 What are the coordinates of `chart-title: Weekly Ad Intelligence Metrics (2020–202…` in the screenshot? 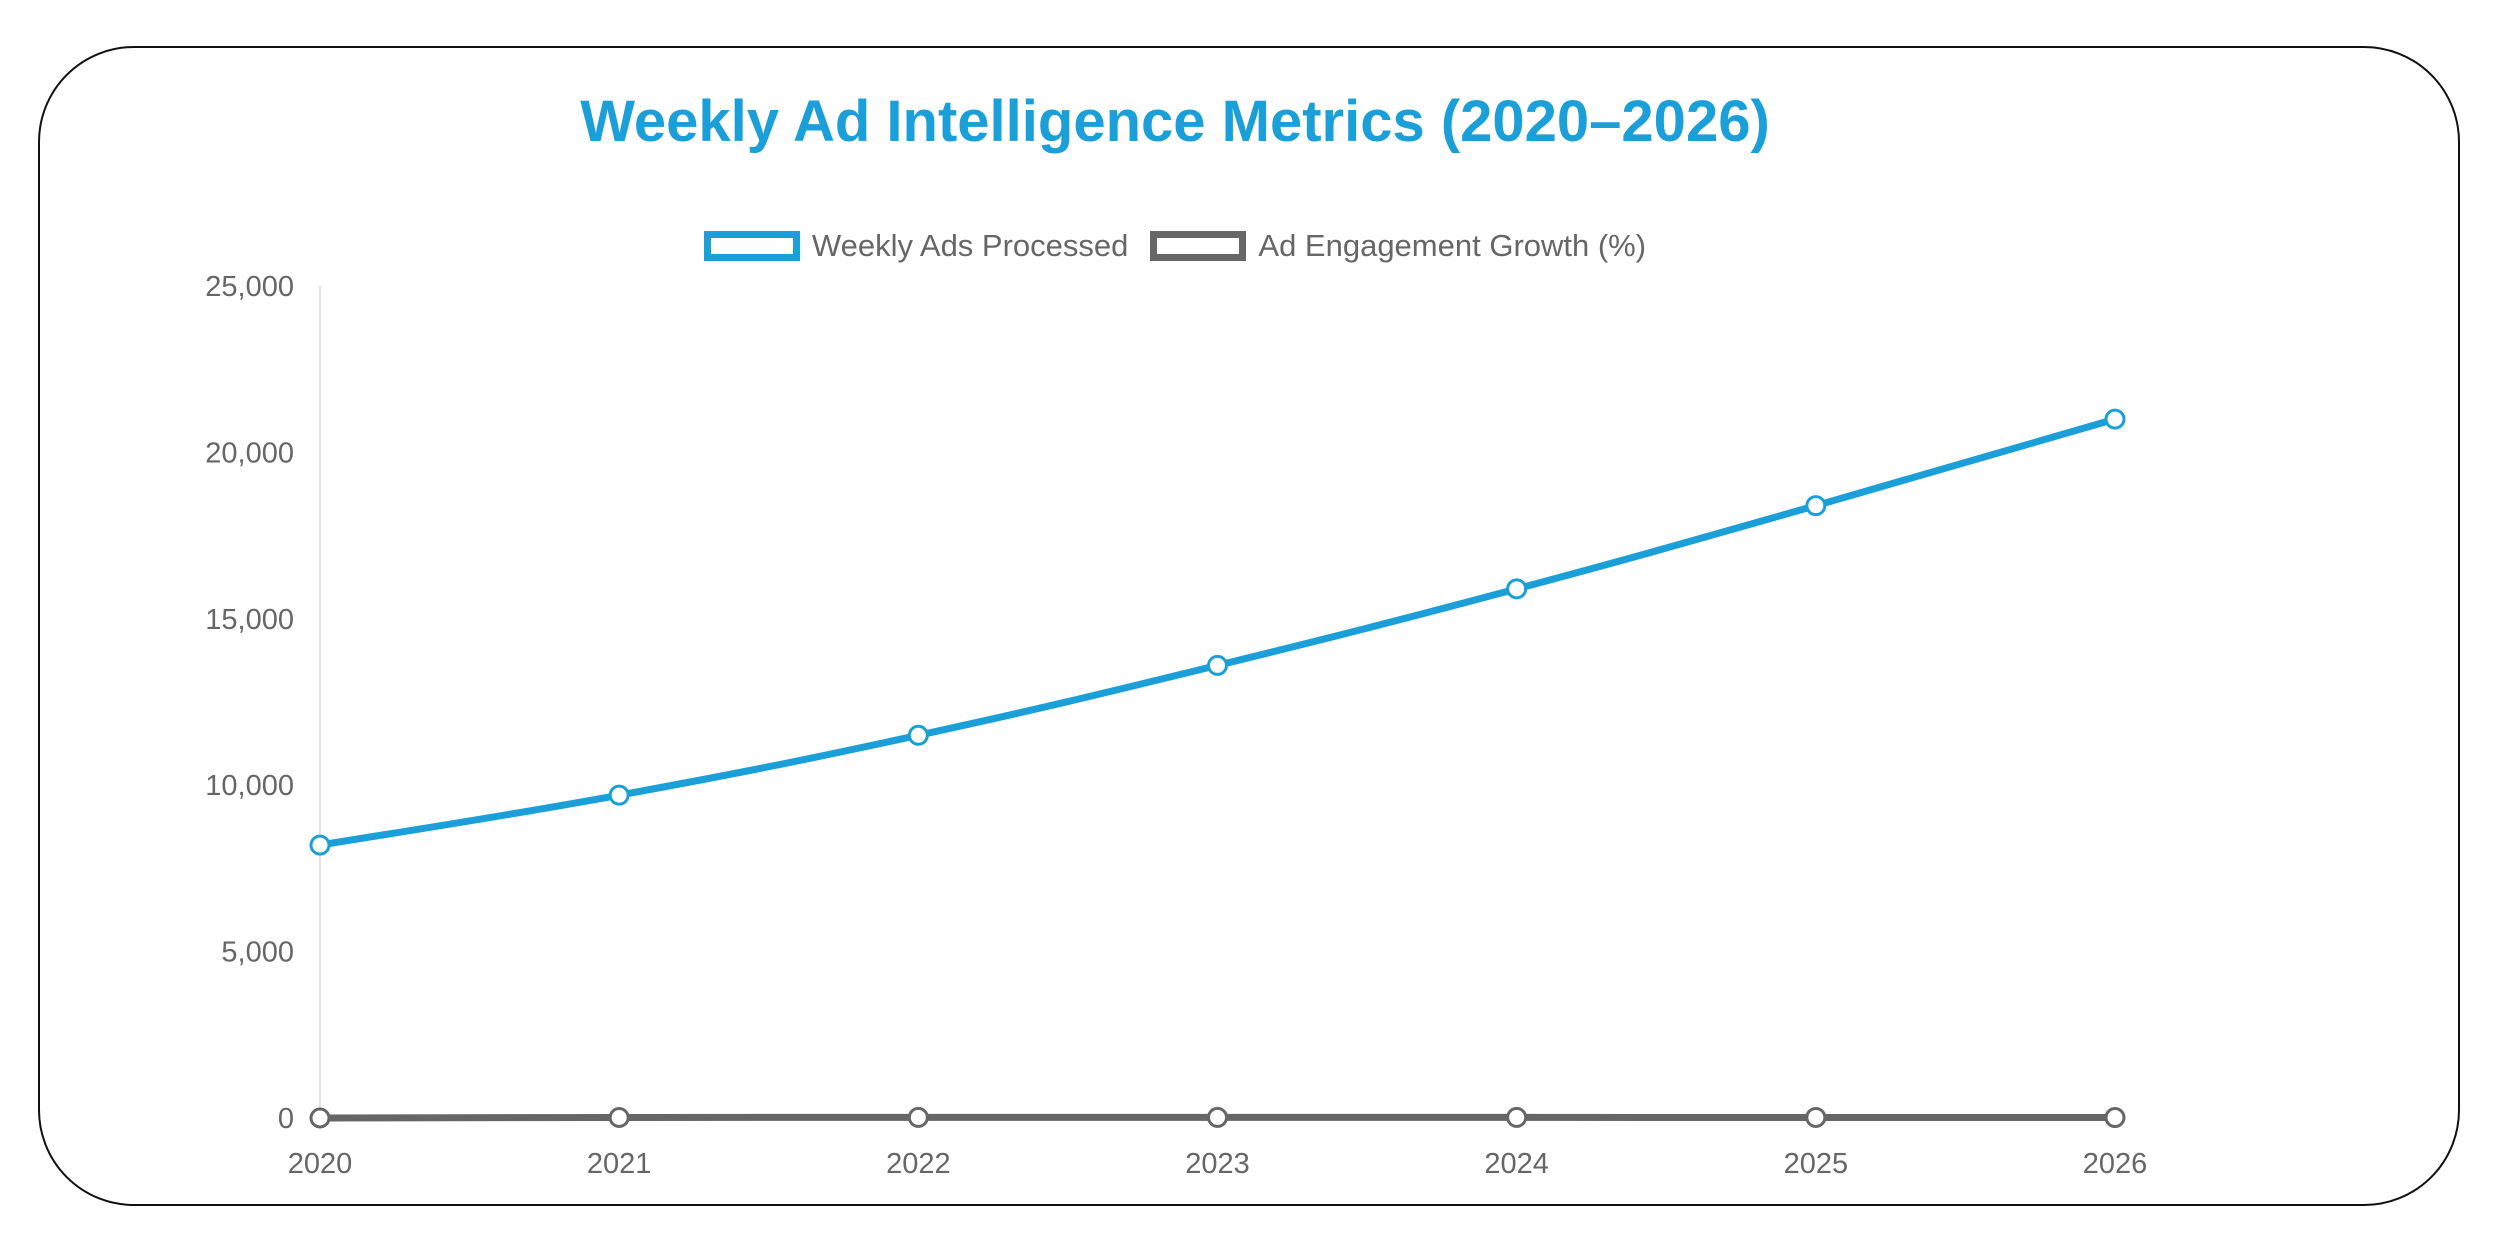 It's located at (1175, 121).